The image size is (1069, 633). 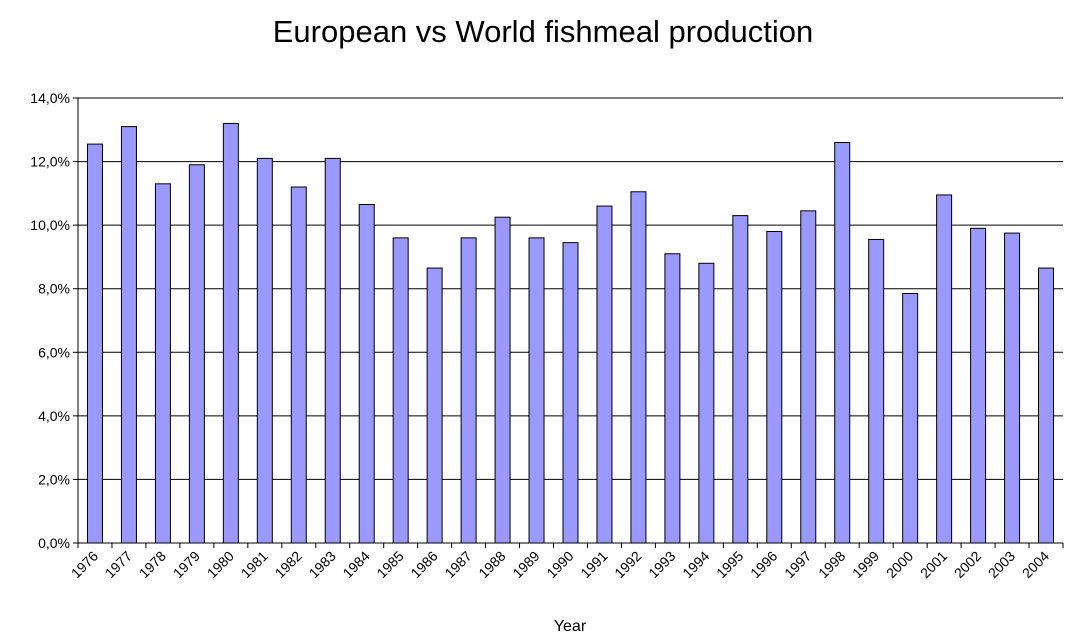 What do you see at coordinates (288, 564) in the screenshot?
I see `x-tick-label: 1982` at bounding box center [288, 564].